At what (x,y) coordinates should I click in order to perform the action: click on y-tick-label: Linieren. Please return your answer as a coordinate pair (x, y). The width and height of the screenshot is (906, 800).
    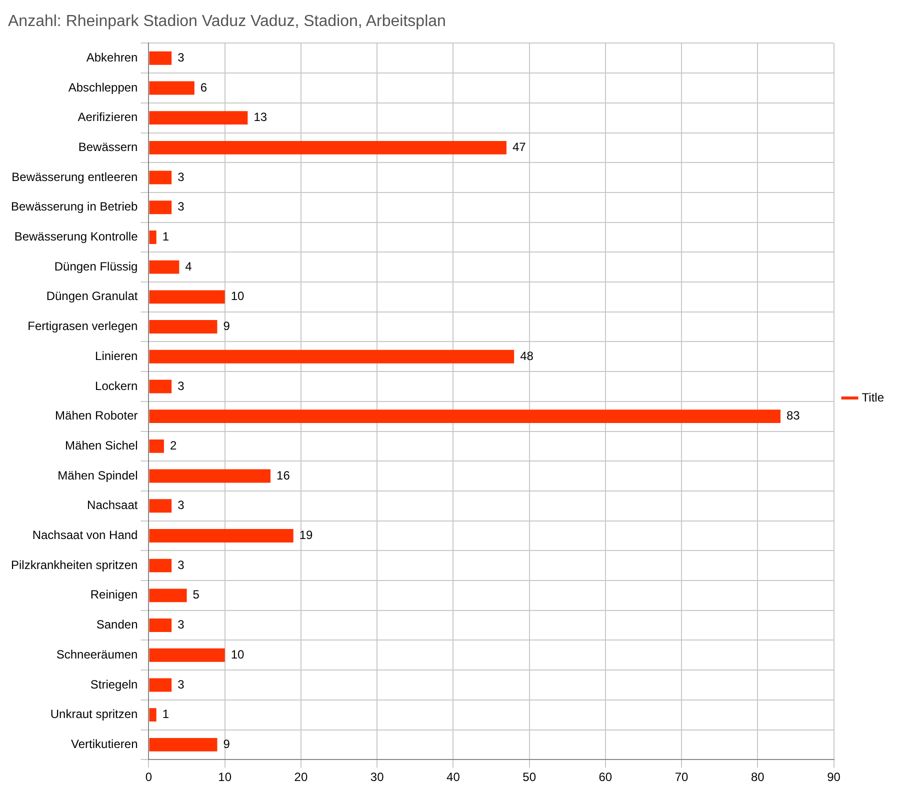
    Looking at the image, I should click on (116, 355).